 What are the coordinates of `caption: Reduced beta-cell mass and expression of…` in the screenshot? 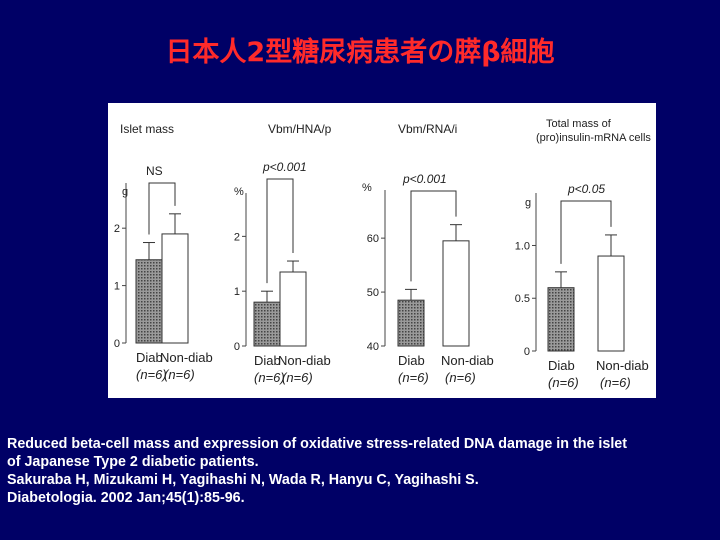 It's located at (360, 471).